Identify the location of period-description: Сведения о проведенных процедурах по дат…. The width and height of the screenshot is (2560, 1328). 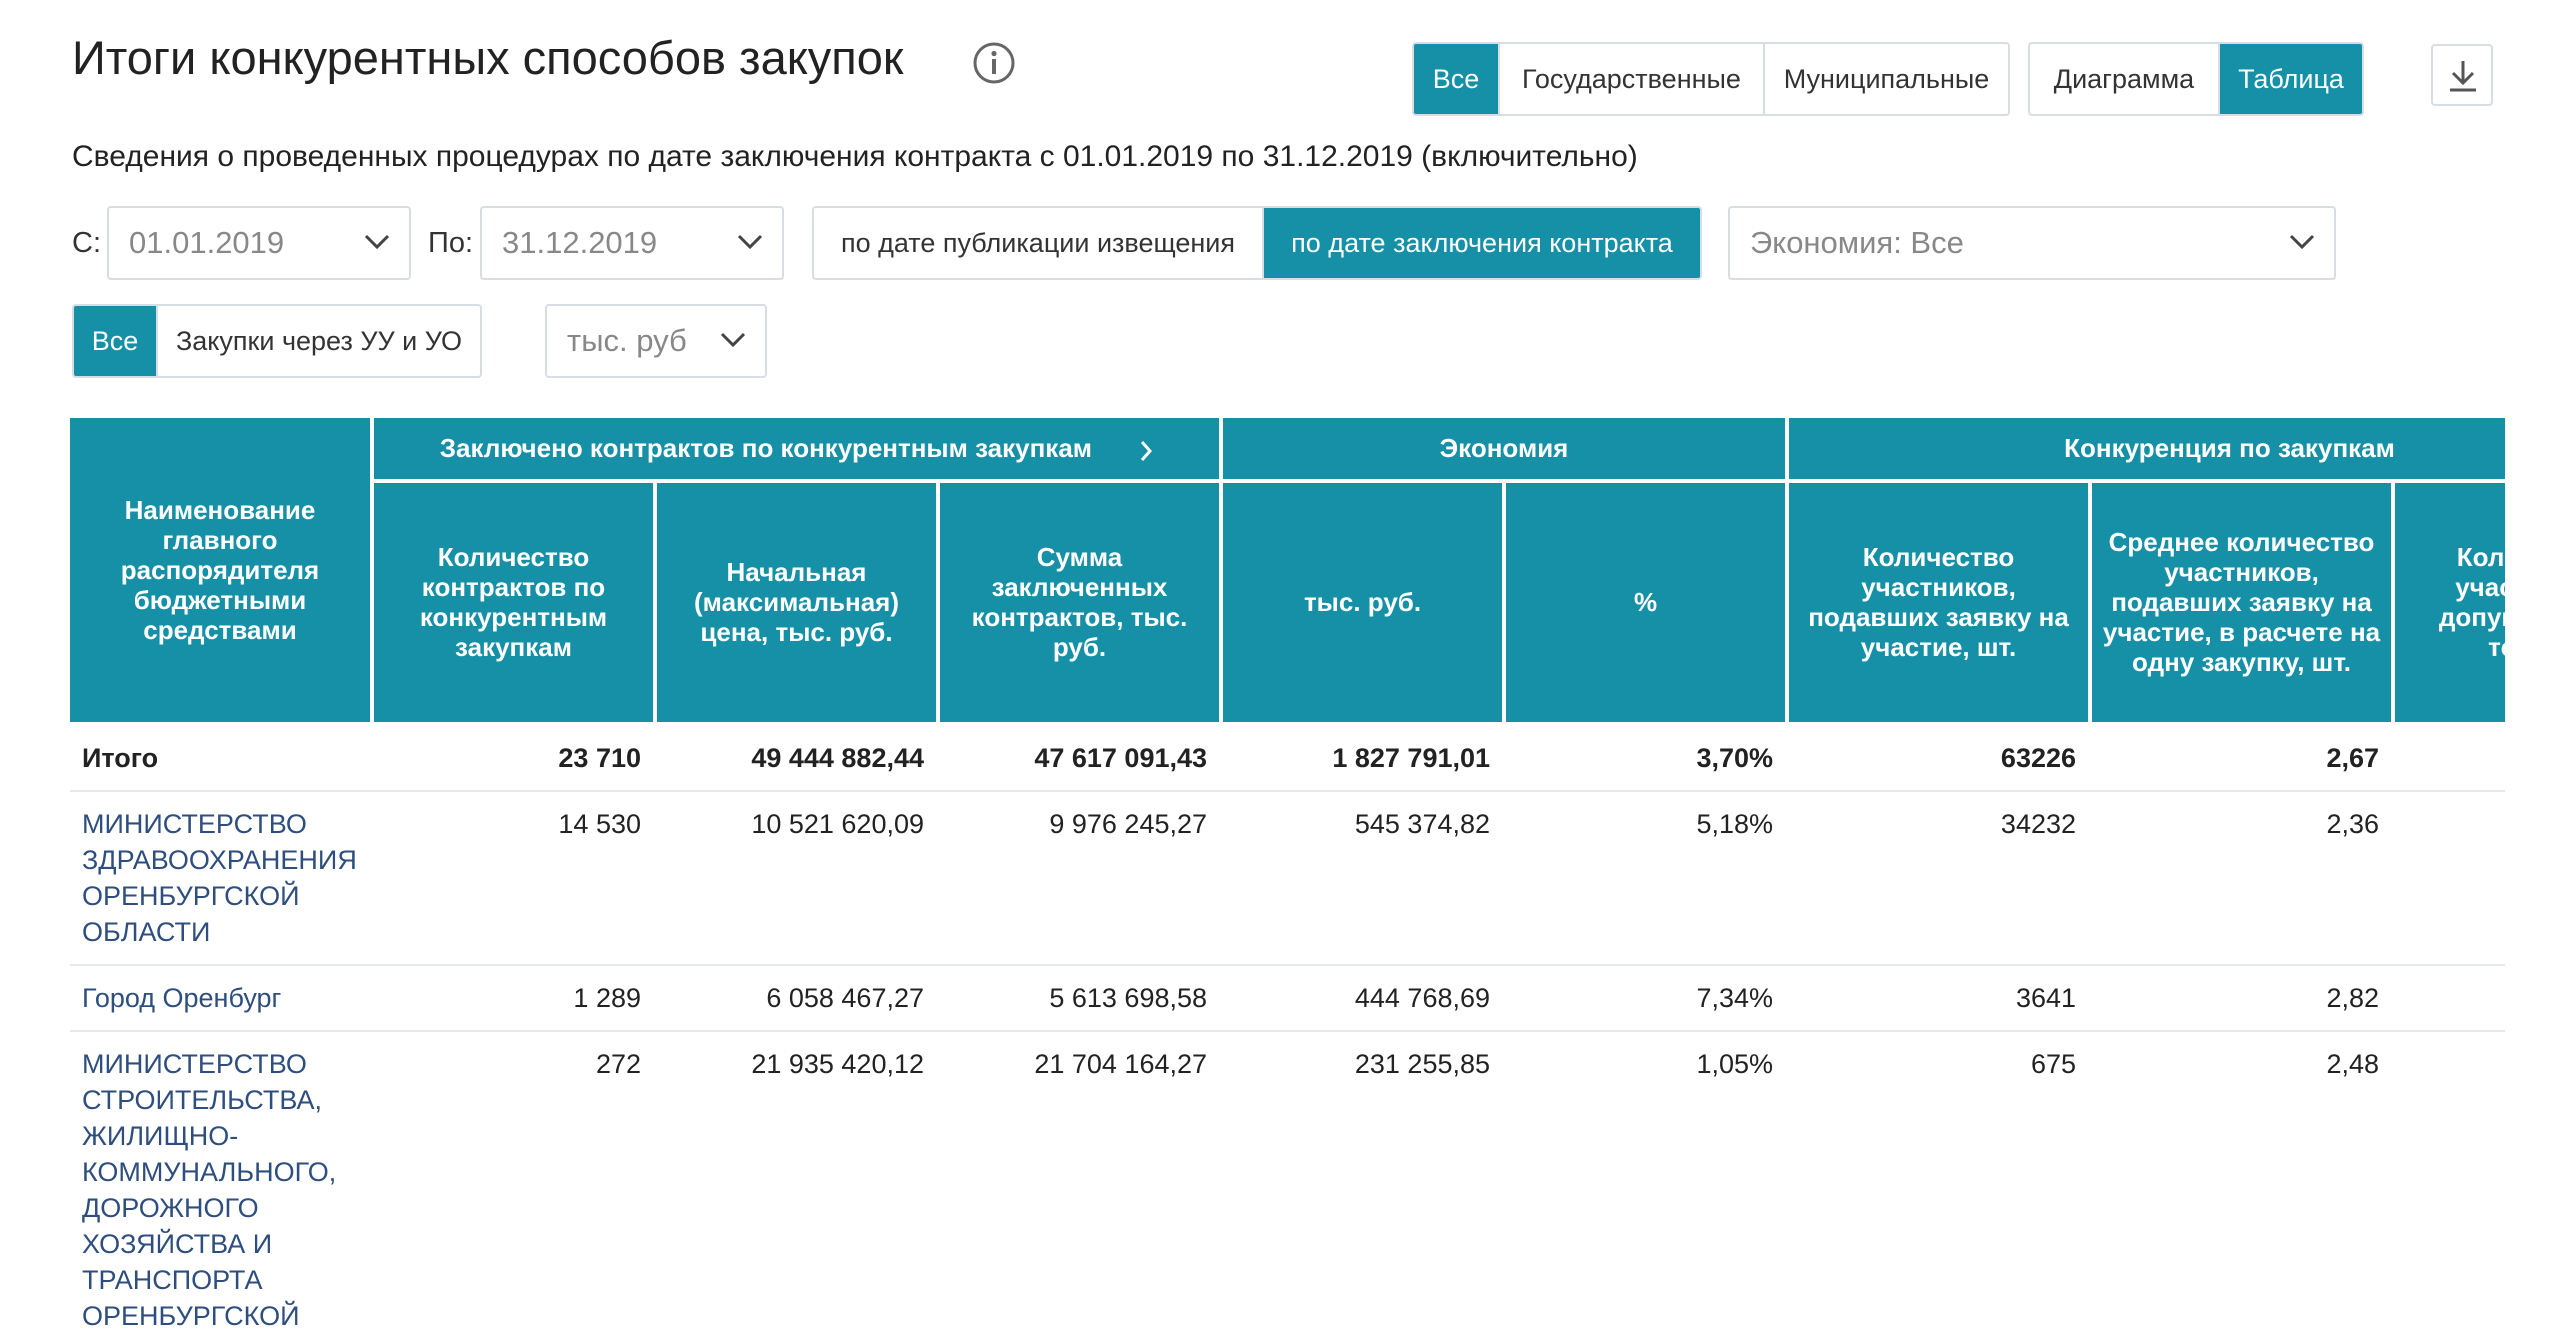
(855, 156).